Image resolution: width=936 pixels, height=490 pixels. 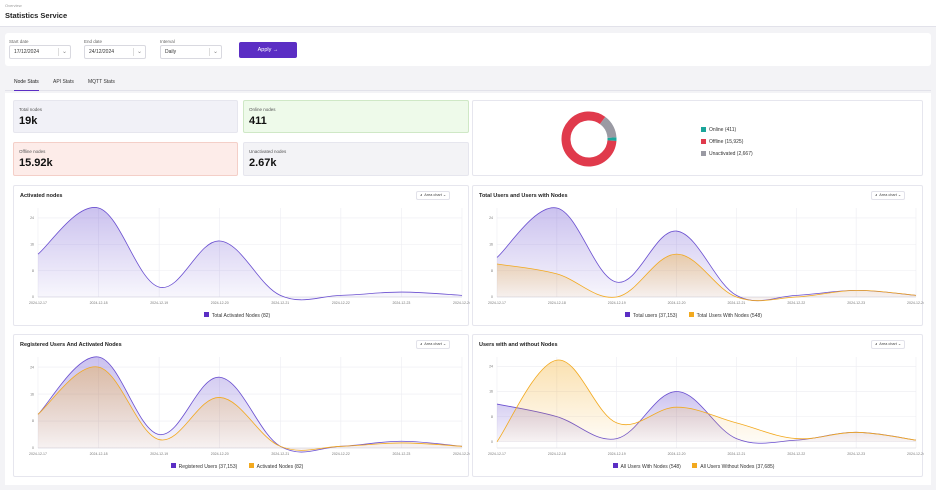 I want to click on legend-item: Activated Nodes (82), so click(x=276, y=466).